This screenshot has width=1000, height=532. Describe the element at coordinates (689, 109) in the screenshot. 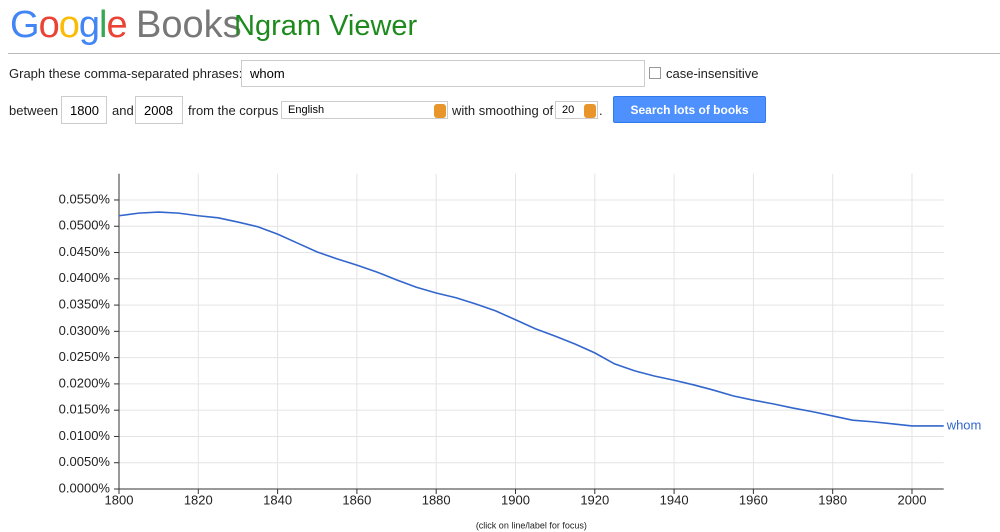

I see `search-button: Search lots of books` at that location.